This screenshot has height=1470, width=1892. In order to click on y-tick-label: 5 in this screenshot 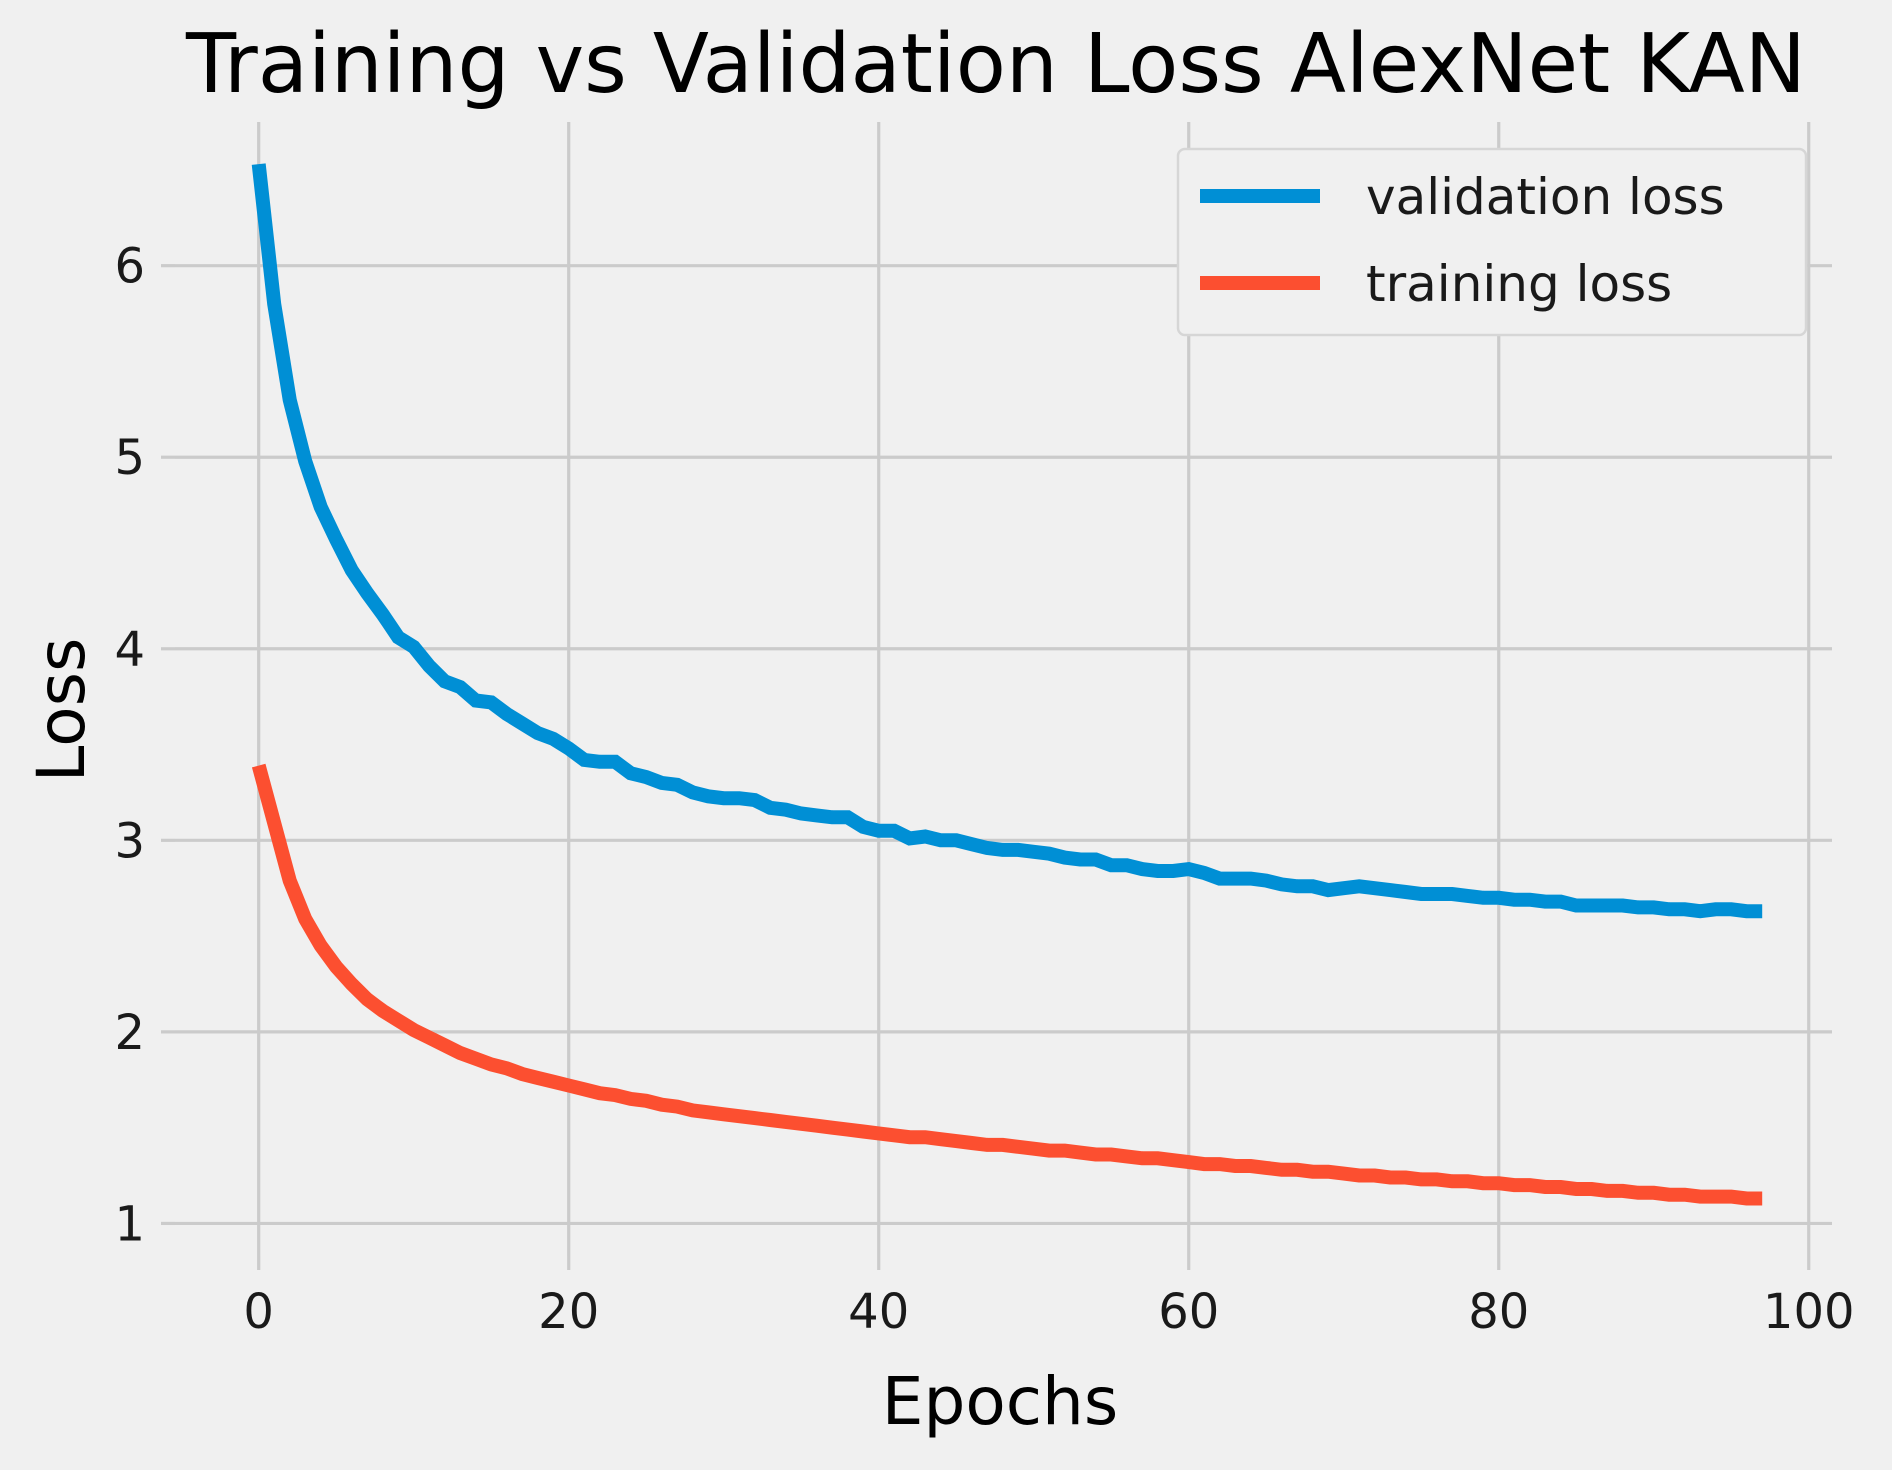, I will do `click(129, 458)`.